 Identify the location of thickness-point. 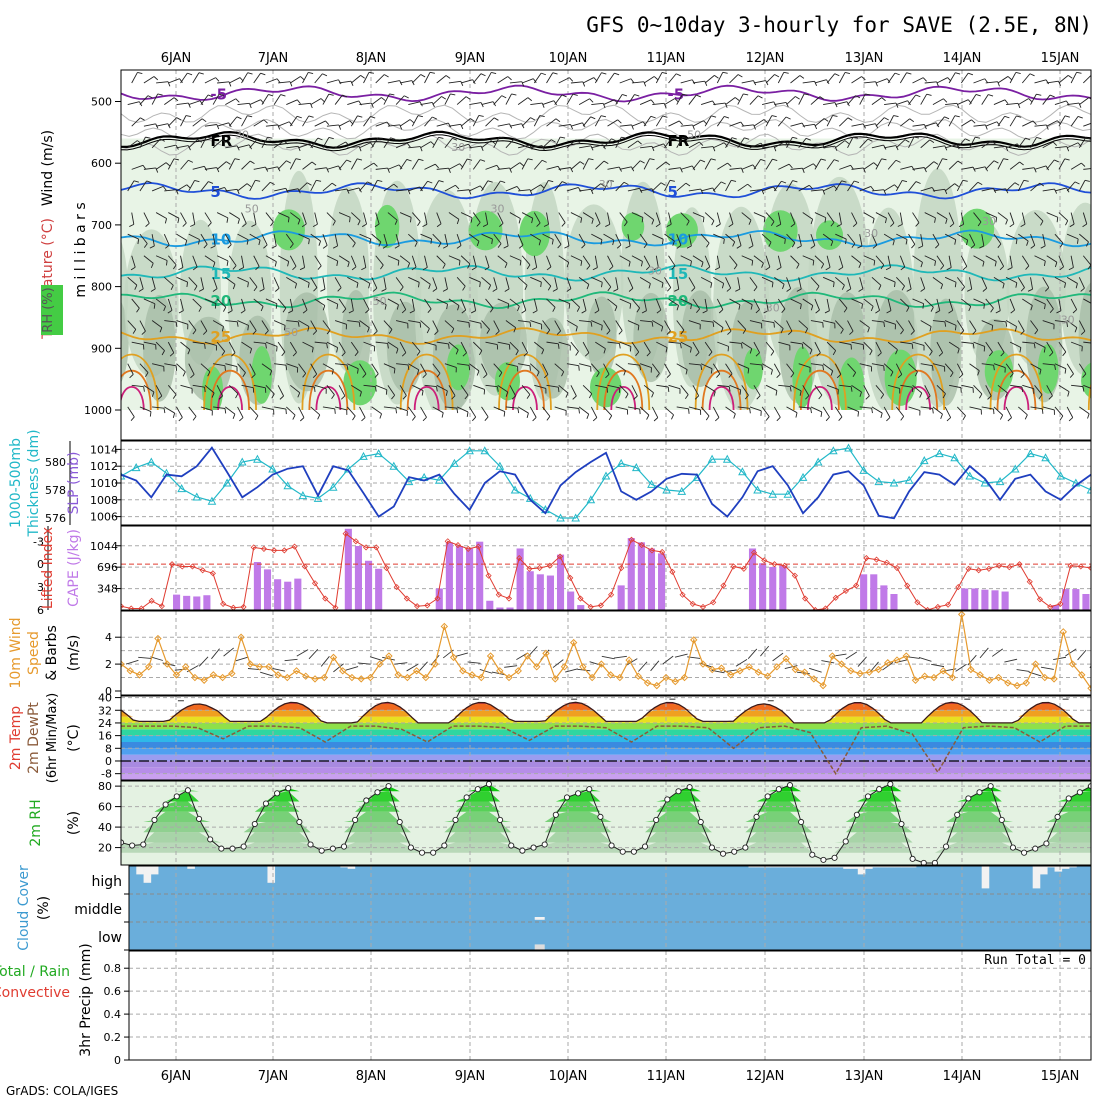
(970, 475).